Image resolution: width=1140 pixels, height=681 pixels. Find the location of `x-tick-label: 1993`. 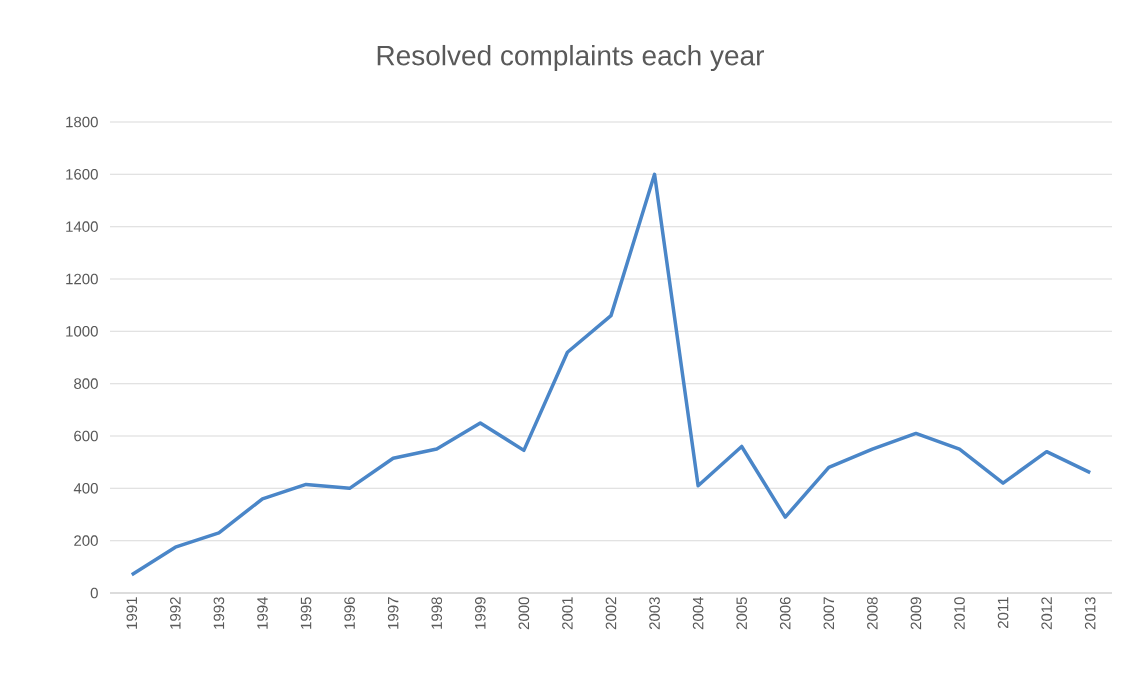

x-tick-label: 1993 is located at coordinates (219, 613).